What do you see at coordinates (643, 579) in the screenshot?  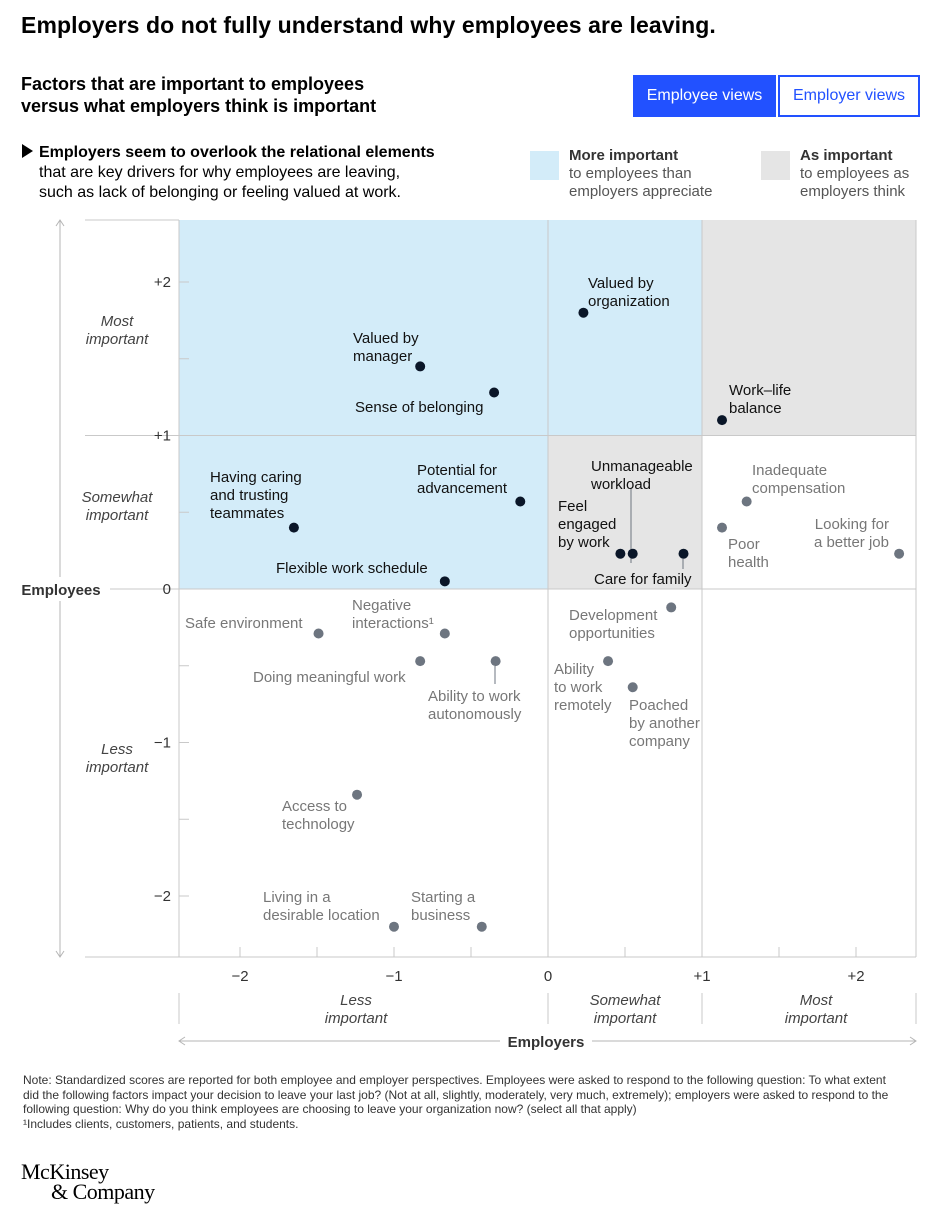 I see `point-label: Care for family` at bounding box center [643, 579].